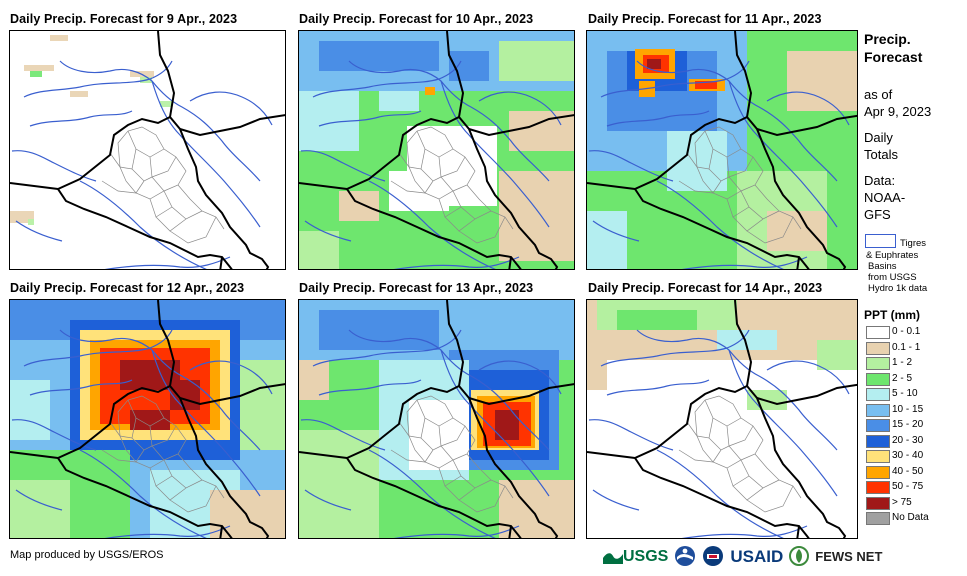  I want to click on forecast-date: as of Apr 9, 2023, so click(898, 103).